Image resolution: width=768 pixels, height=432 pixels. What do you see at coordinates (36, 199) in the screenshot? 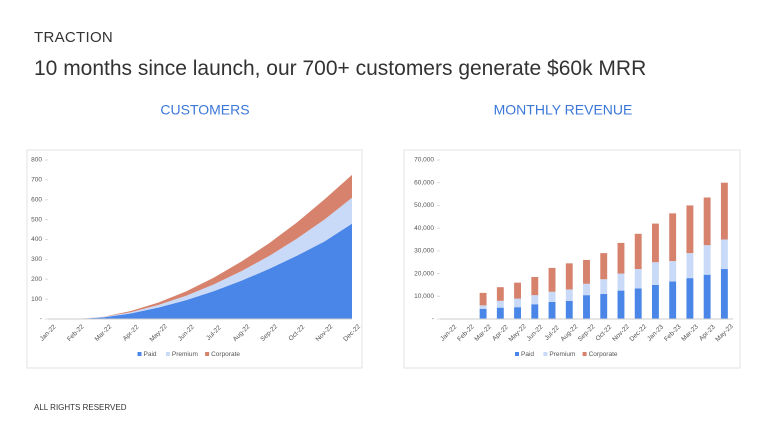
I see `y-tick-label: 600` at bounding box center [36, 199].